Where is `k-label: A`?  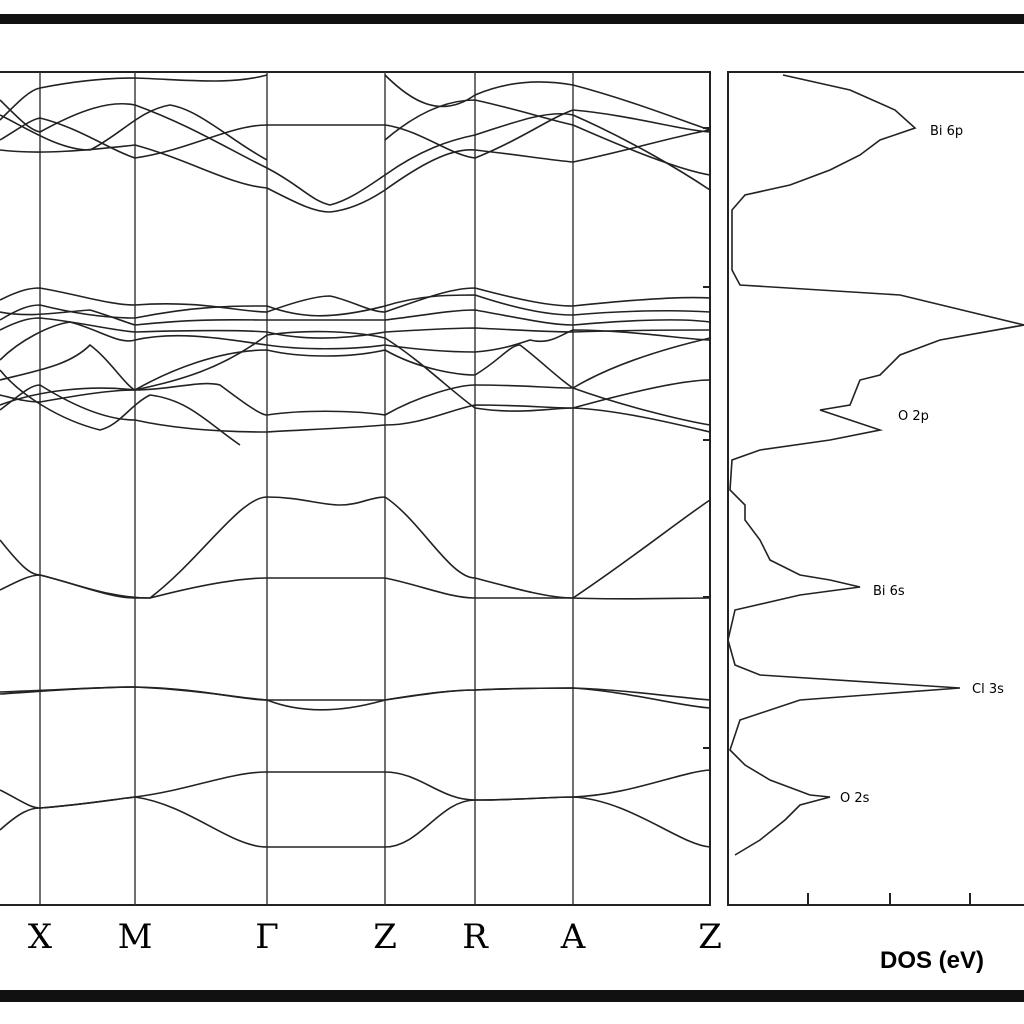
k-label: A is located at coordinates (573, 937).